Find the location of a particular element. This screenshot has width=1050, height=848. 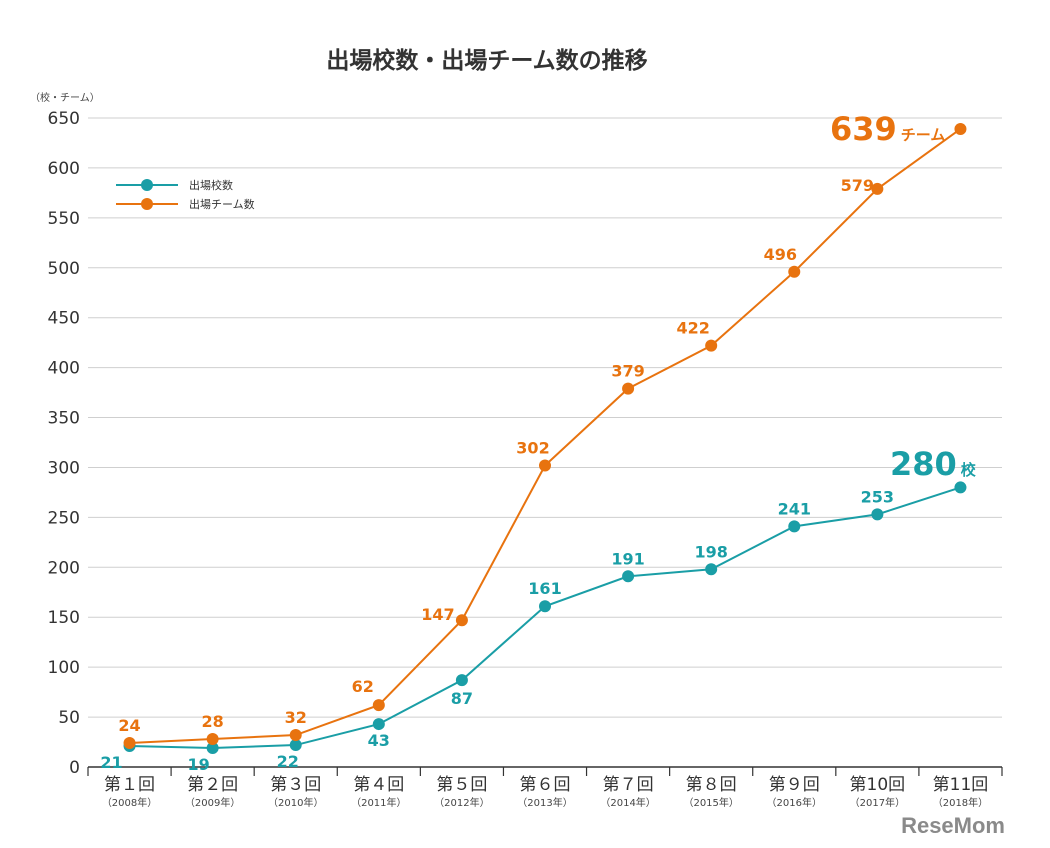

data-label: 43 is located at coordinates (379, 740).